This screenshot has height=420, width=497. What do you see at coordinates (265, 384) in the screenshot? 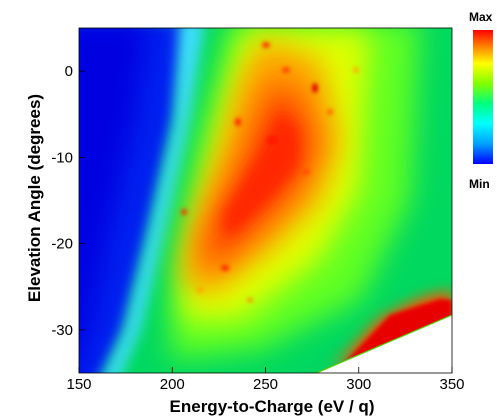
I see `x-tick-label: 250` at bounding box center [265, 384].